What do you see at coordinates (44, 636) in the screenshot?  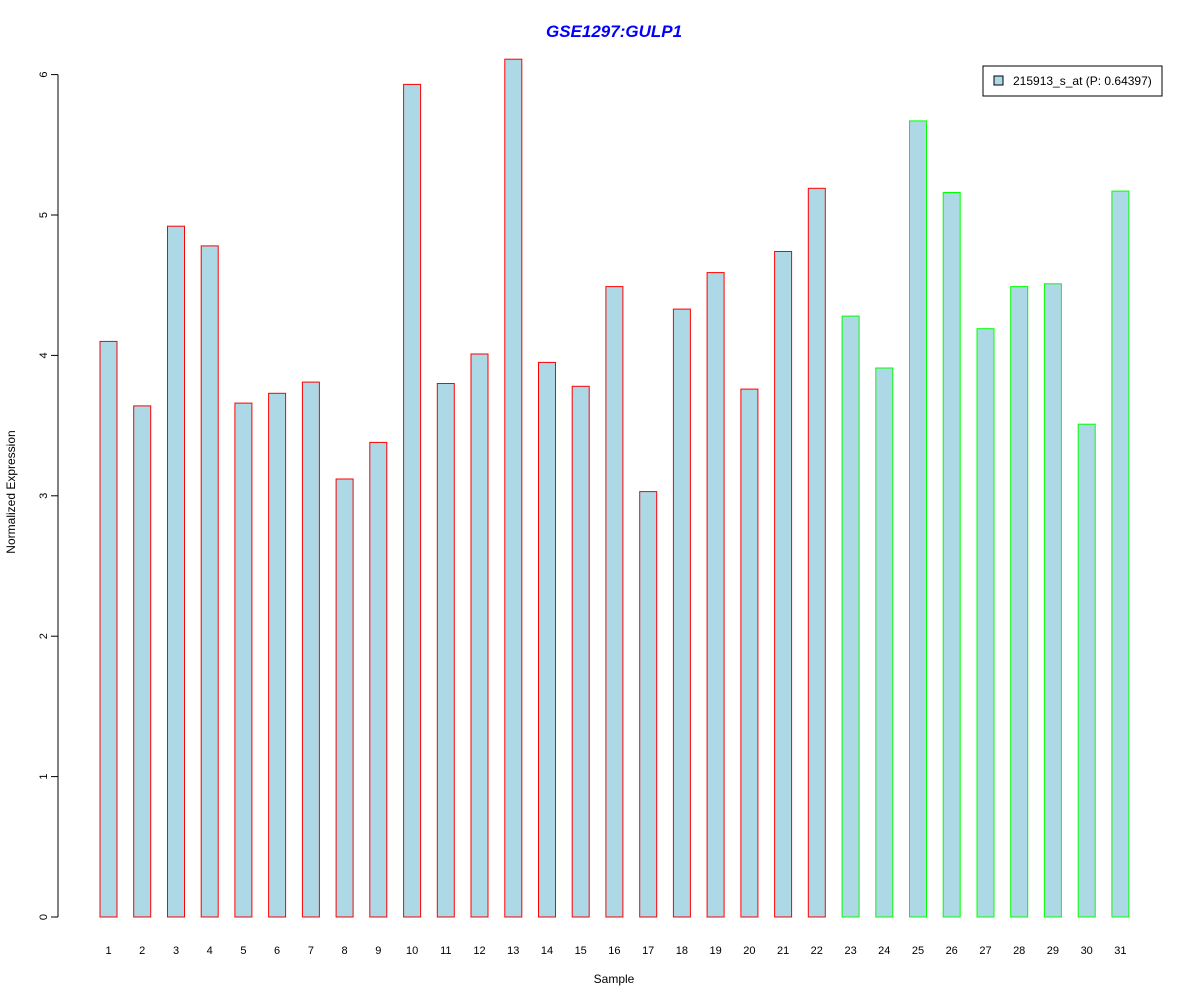 I see `y-axis-tick-label: 2` at bounding box center [44, 636].